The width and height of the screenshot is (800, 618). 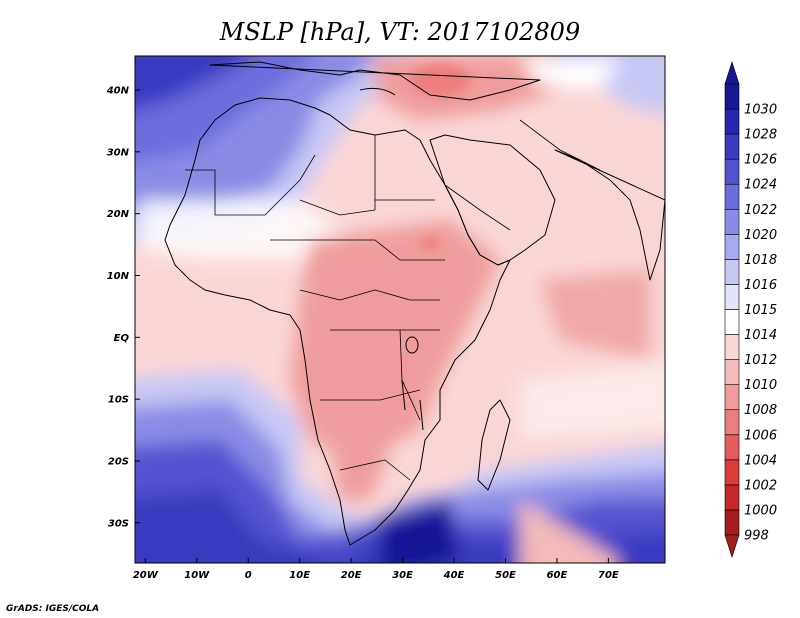 I want to click on colorbar-label: 1024, so click(x=760, y=185).